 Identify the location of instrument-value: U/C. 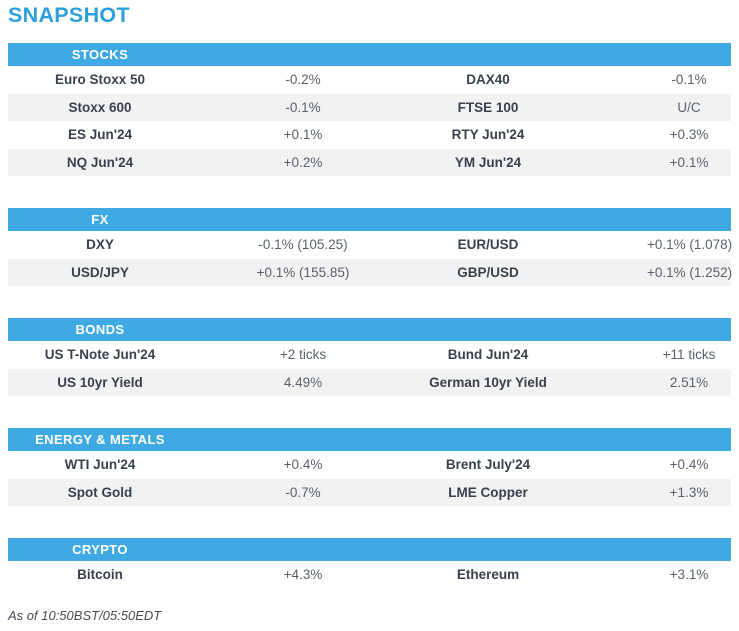
(689, 107).